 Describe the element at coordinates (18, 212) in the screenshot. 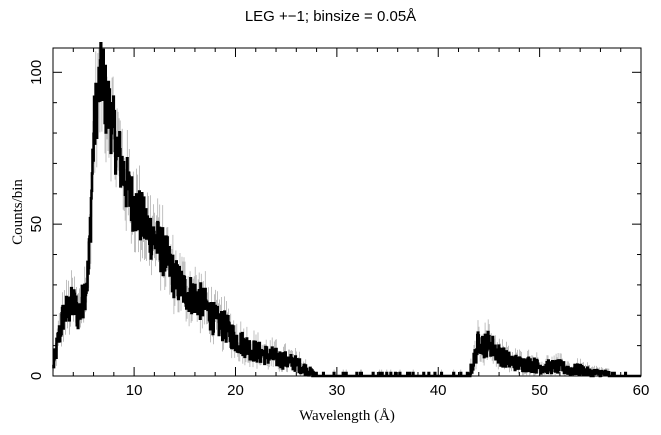

I see `y-axis-label: Counts/bin` at that location.